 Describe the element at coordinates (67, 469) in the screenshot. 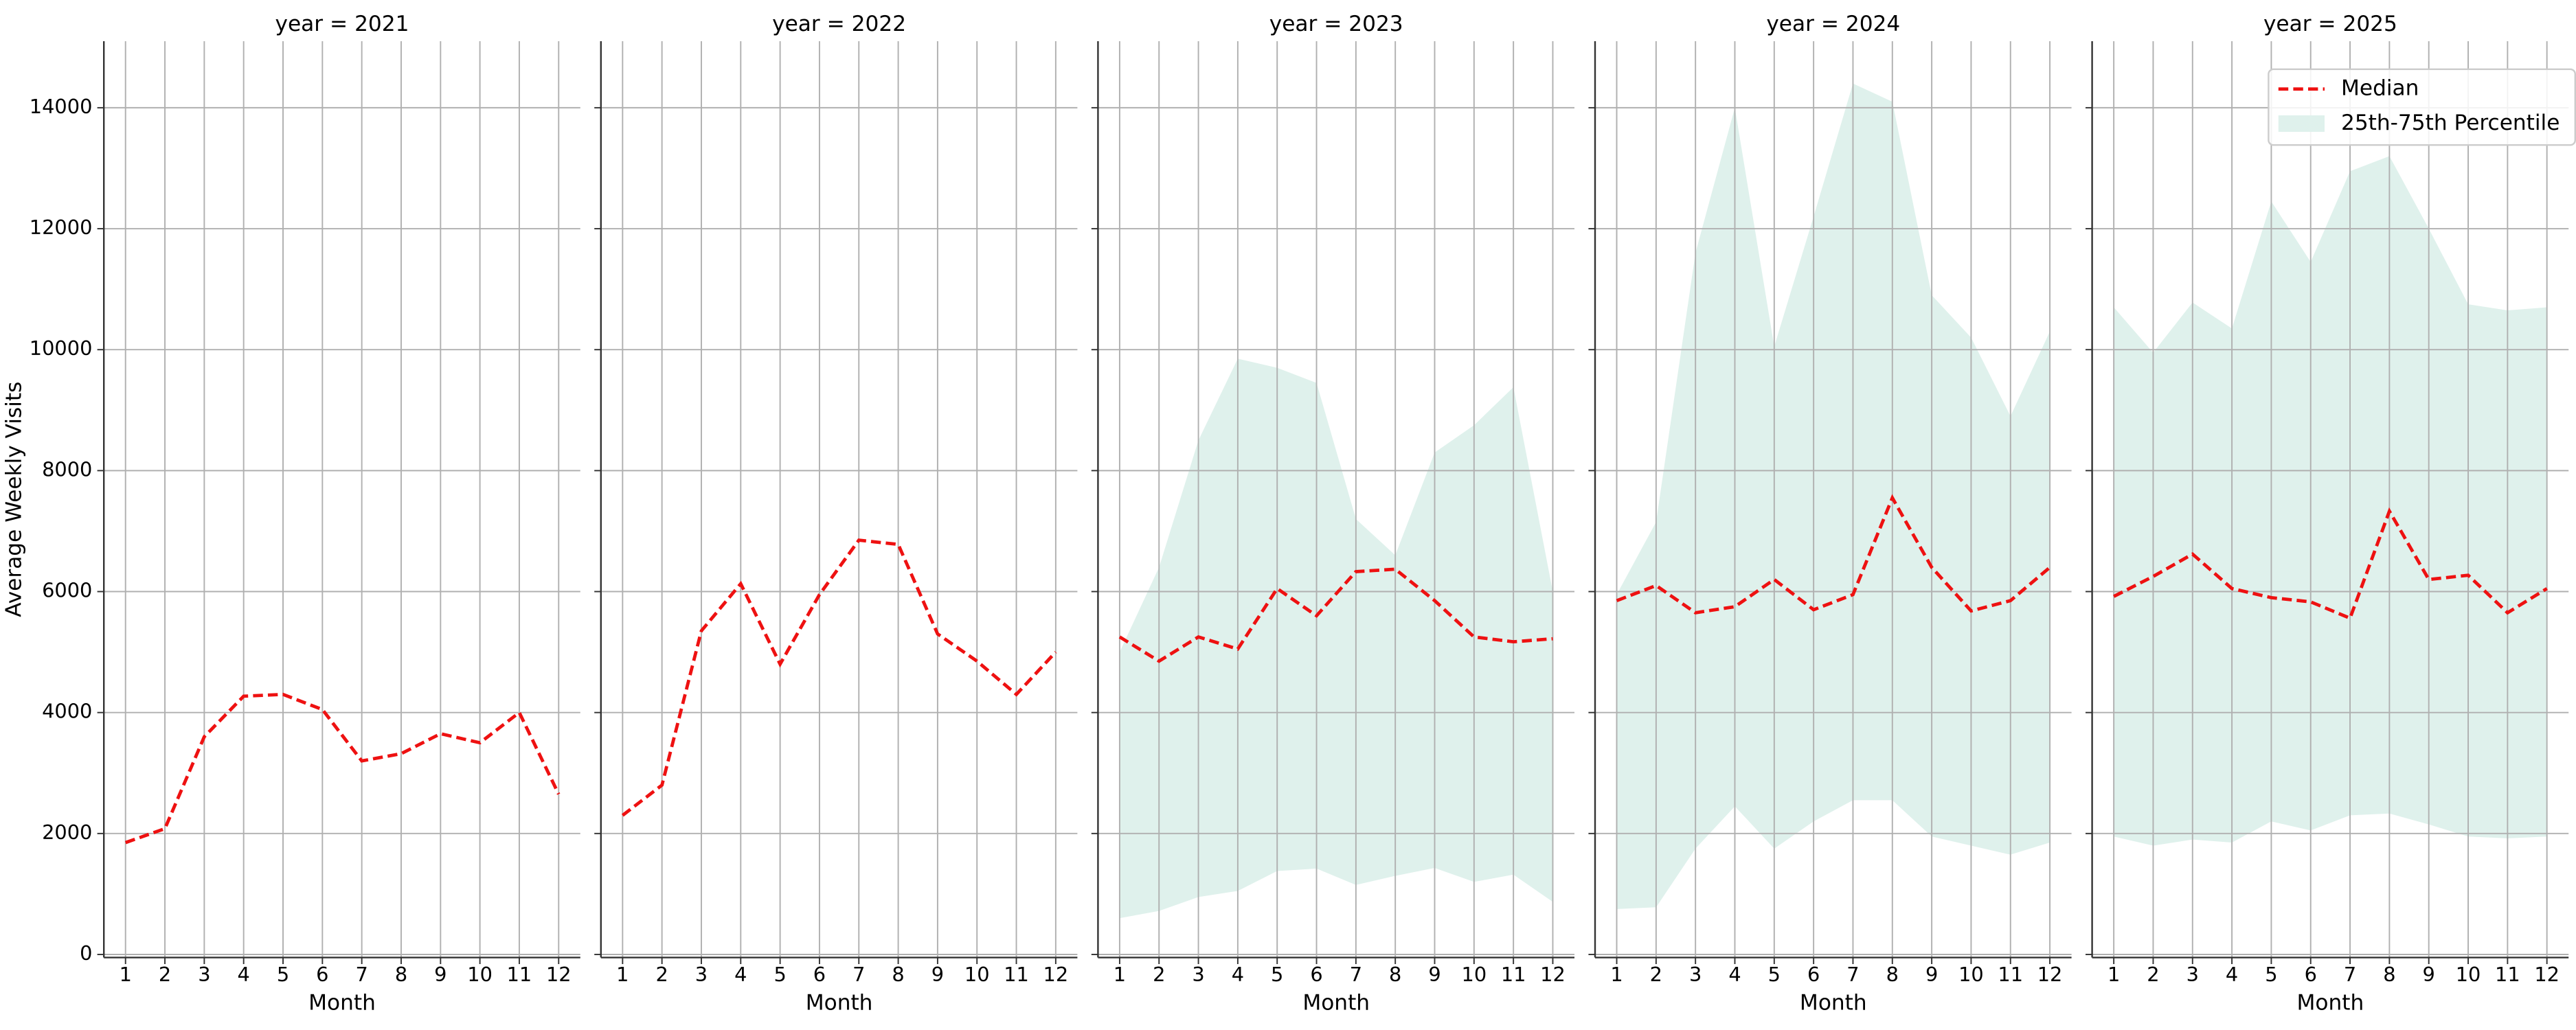

I see `y-tick-label: 8000` at that location.